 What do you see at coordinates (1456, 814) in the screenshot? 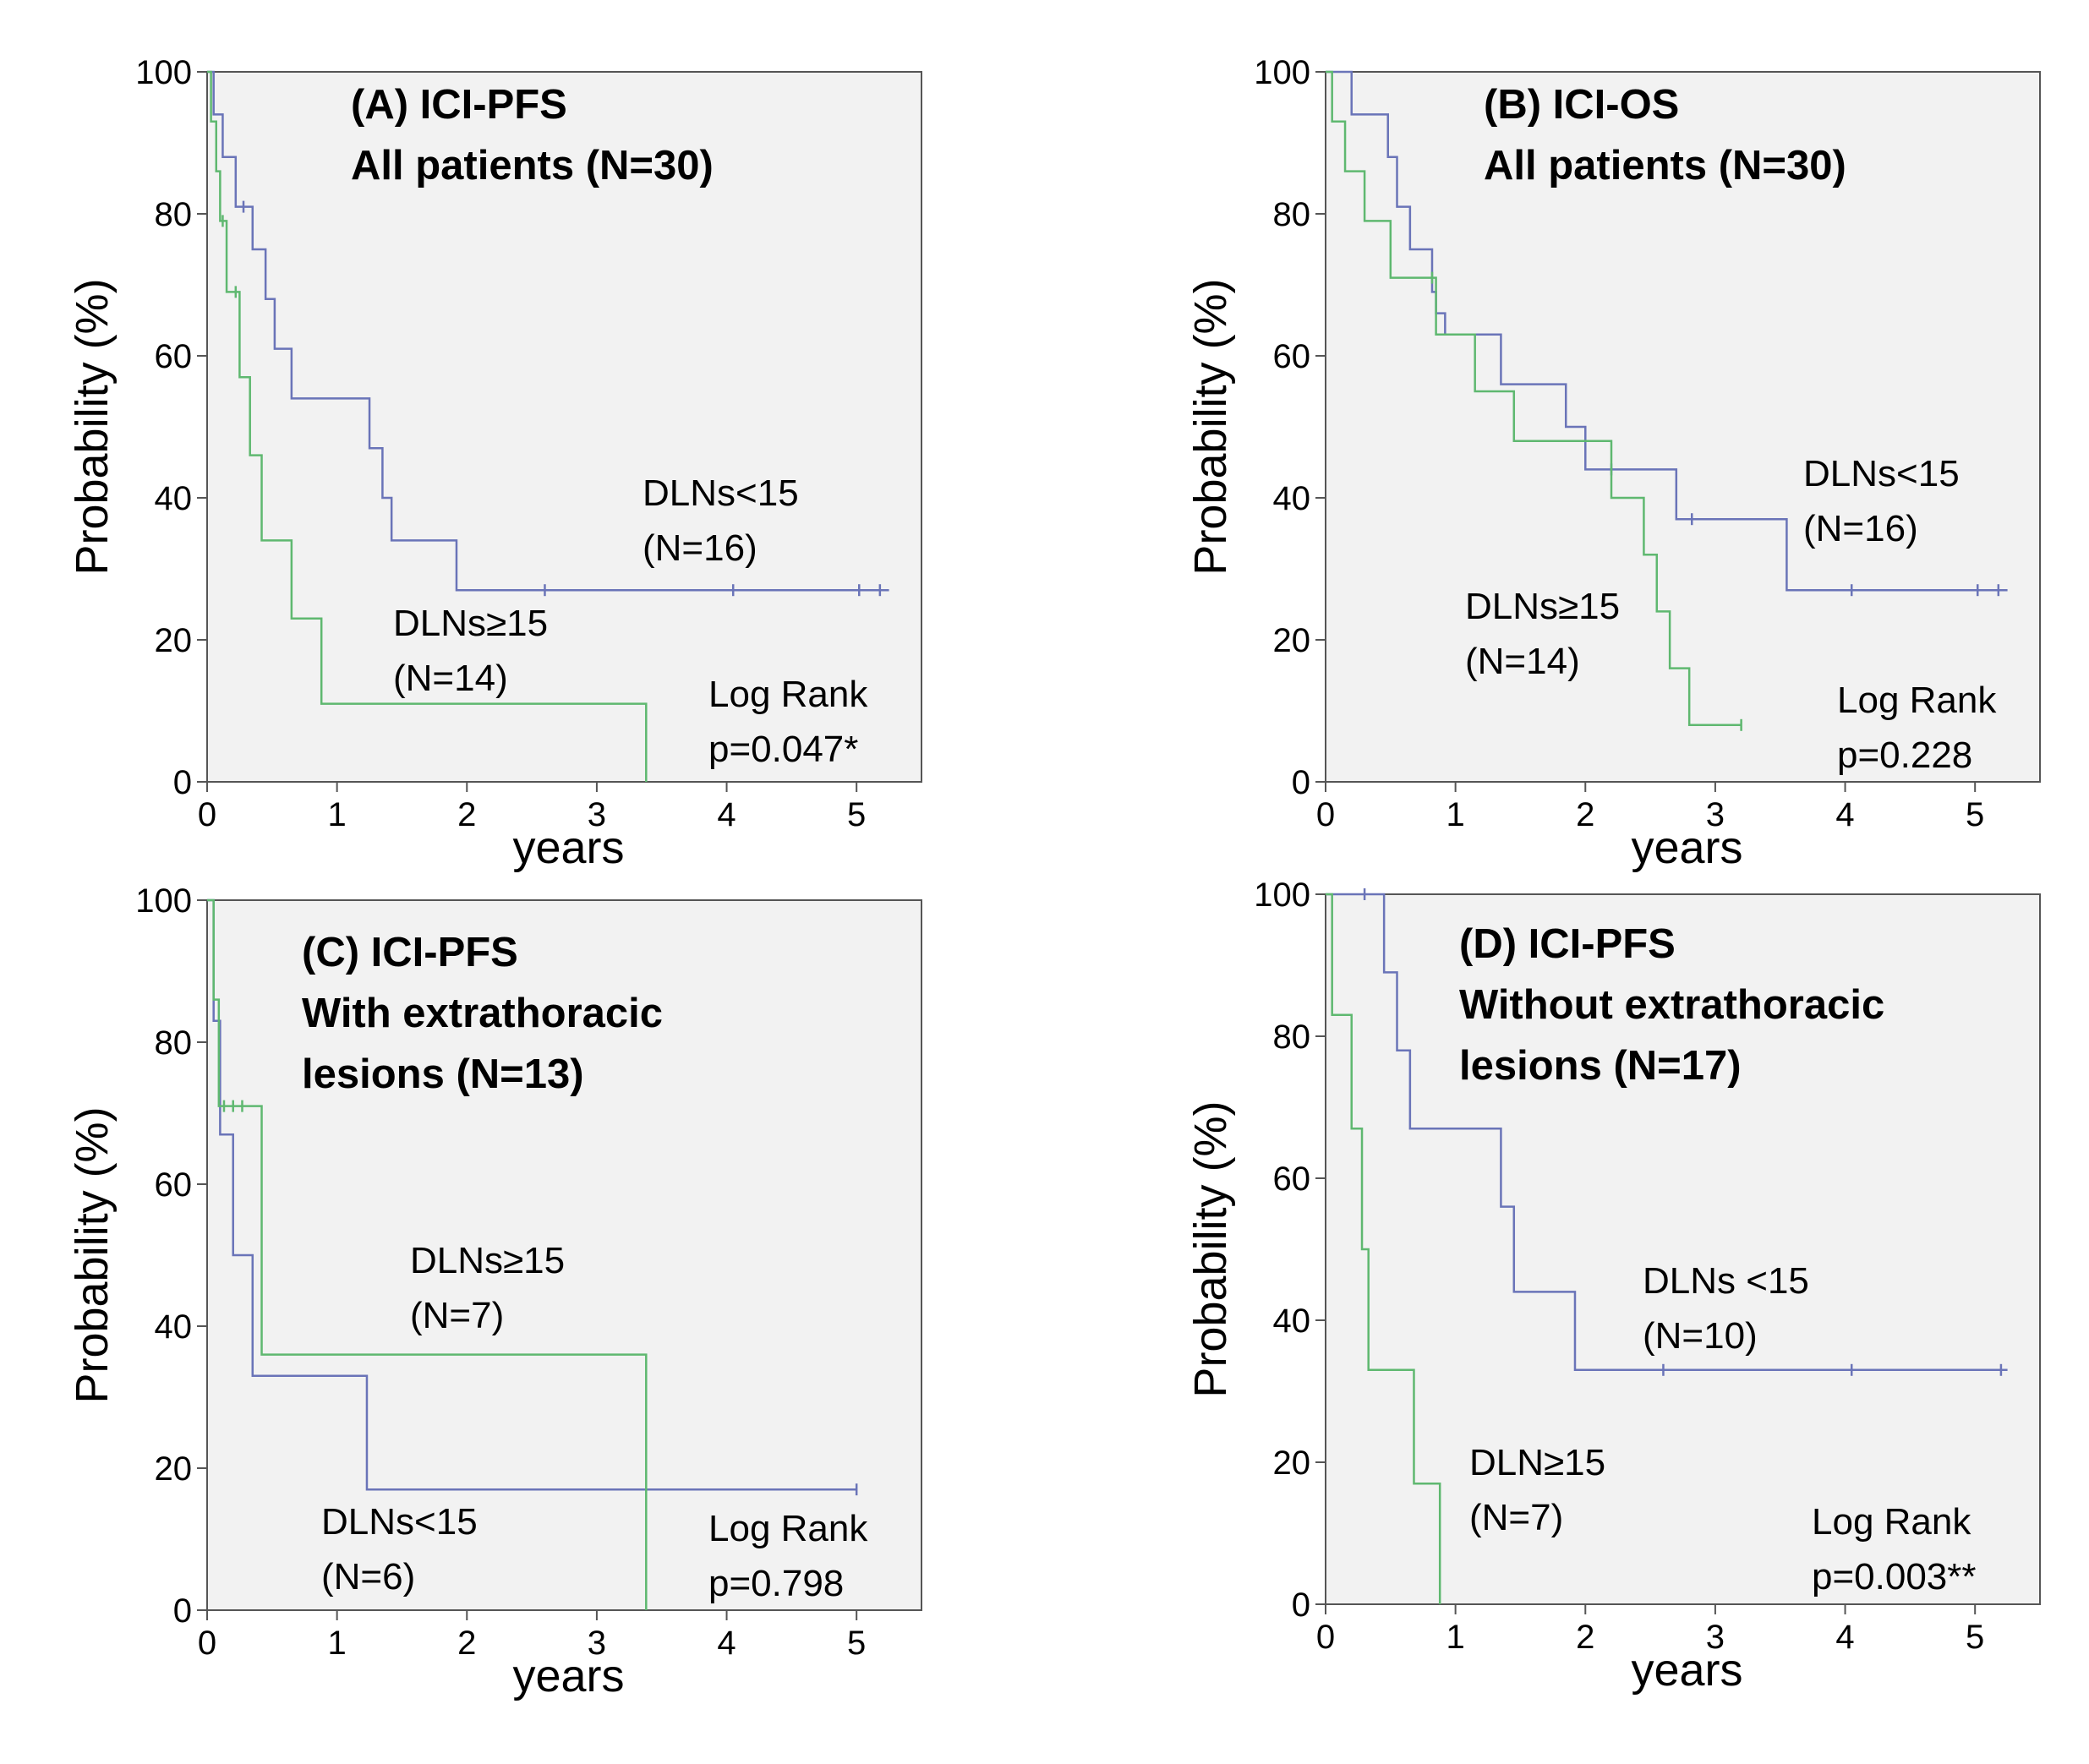
I see `x-tick-label-b-1: 1` at bounding box center [1456, 814].